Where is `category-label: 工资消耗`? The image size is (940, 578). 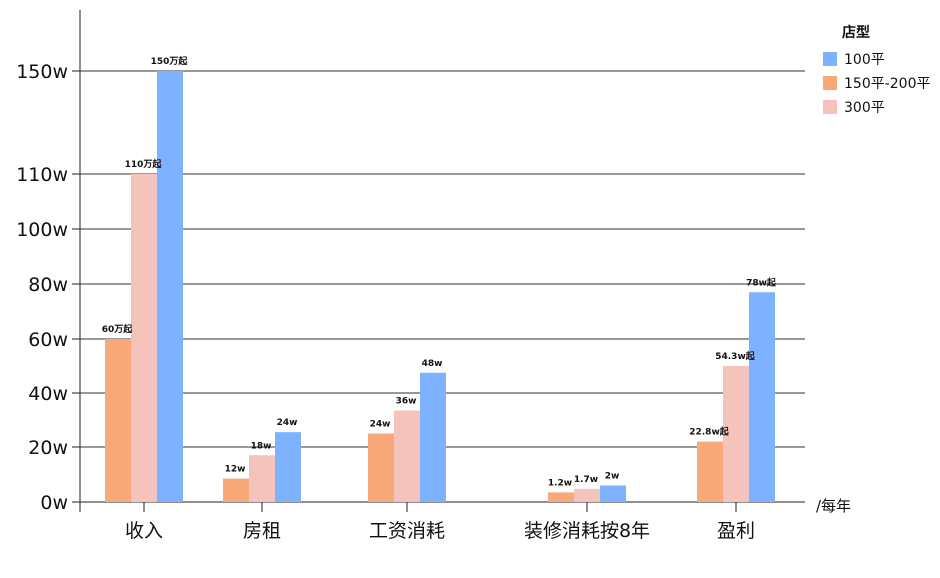 category-label: 工资消耗 is located at coordinates (407, 531).